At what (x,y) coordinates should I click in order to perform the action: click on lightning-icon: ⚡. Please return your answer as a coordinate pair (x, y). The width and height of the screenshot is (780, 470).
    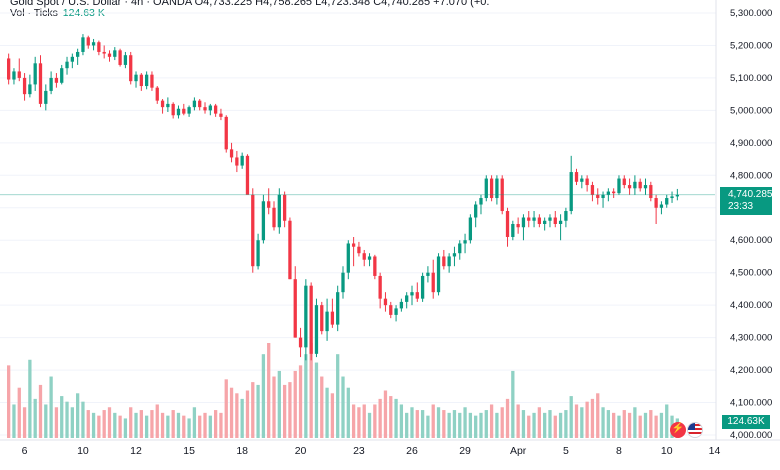
    Looking at the image, I should click on (678, 430).